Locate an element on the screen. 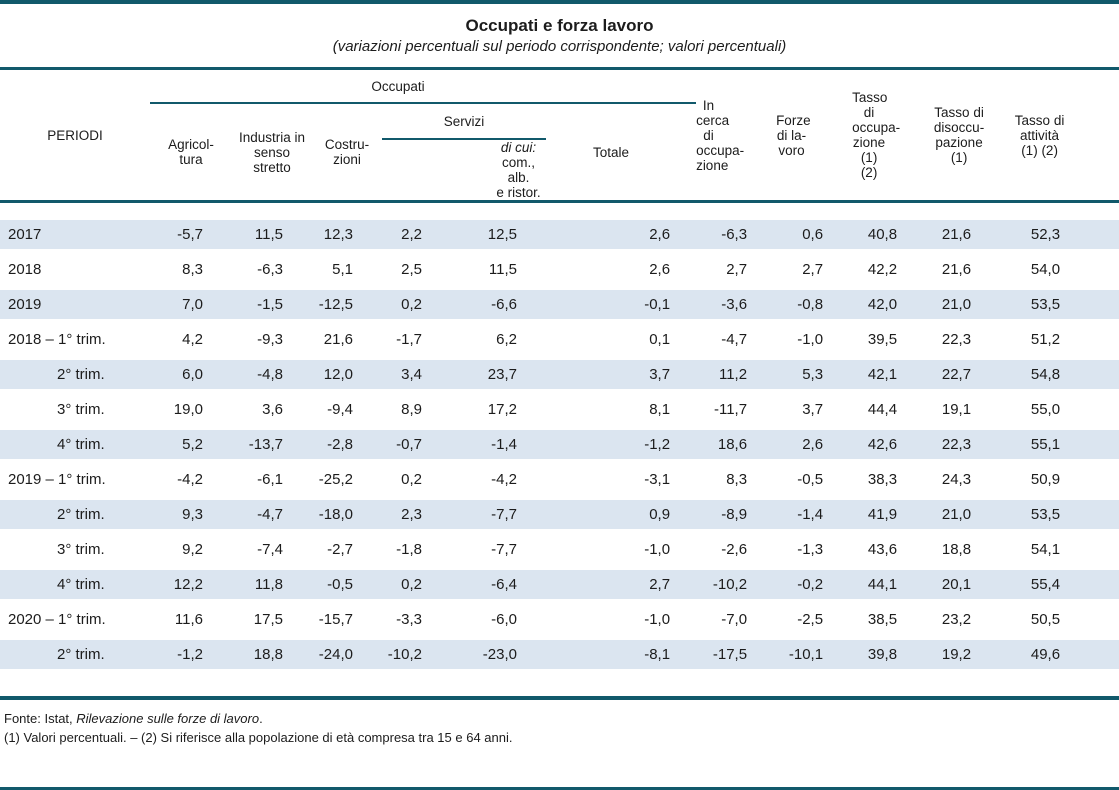  value-cell: -5,7 is located at coordinates (191, 234).